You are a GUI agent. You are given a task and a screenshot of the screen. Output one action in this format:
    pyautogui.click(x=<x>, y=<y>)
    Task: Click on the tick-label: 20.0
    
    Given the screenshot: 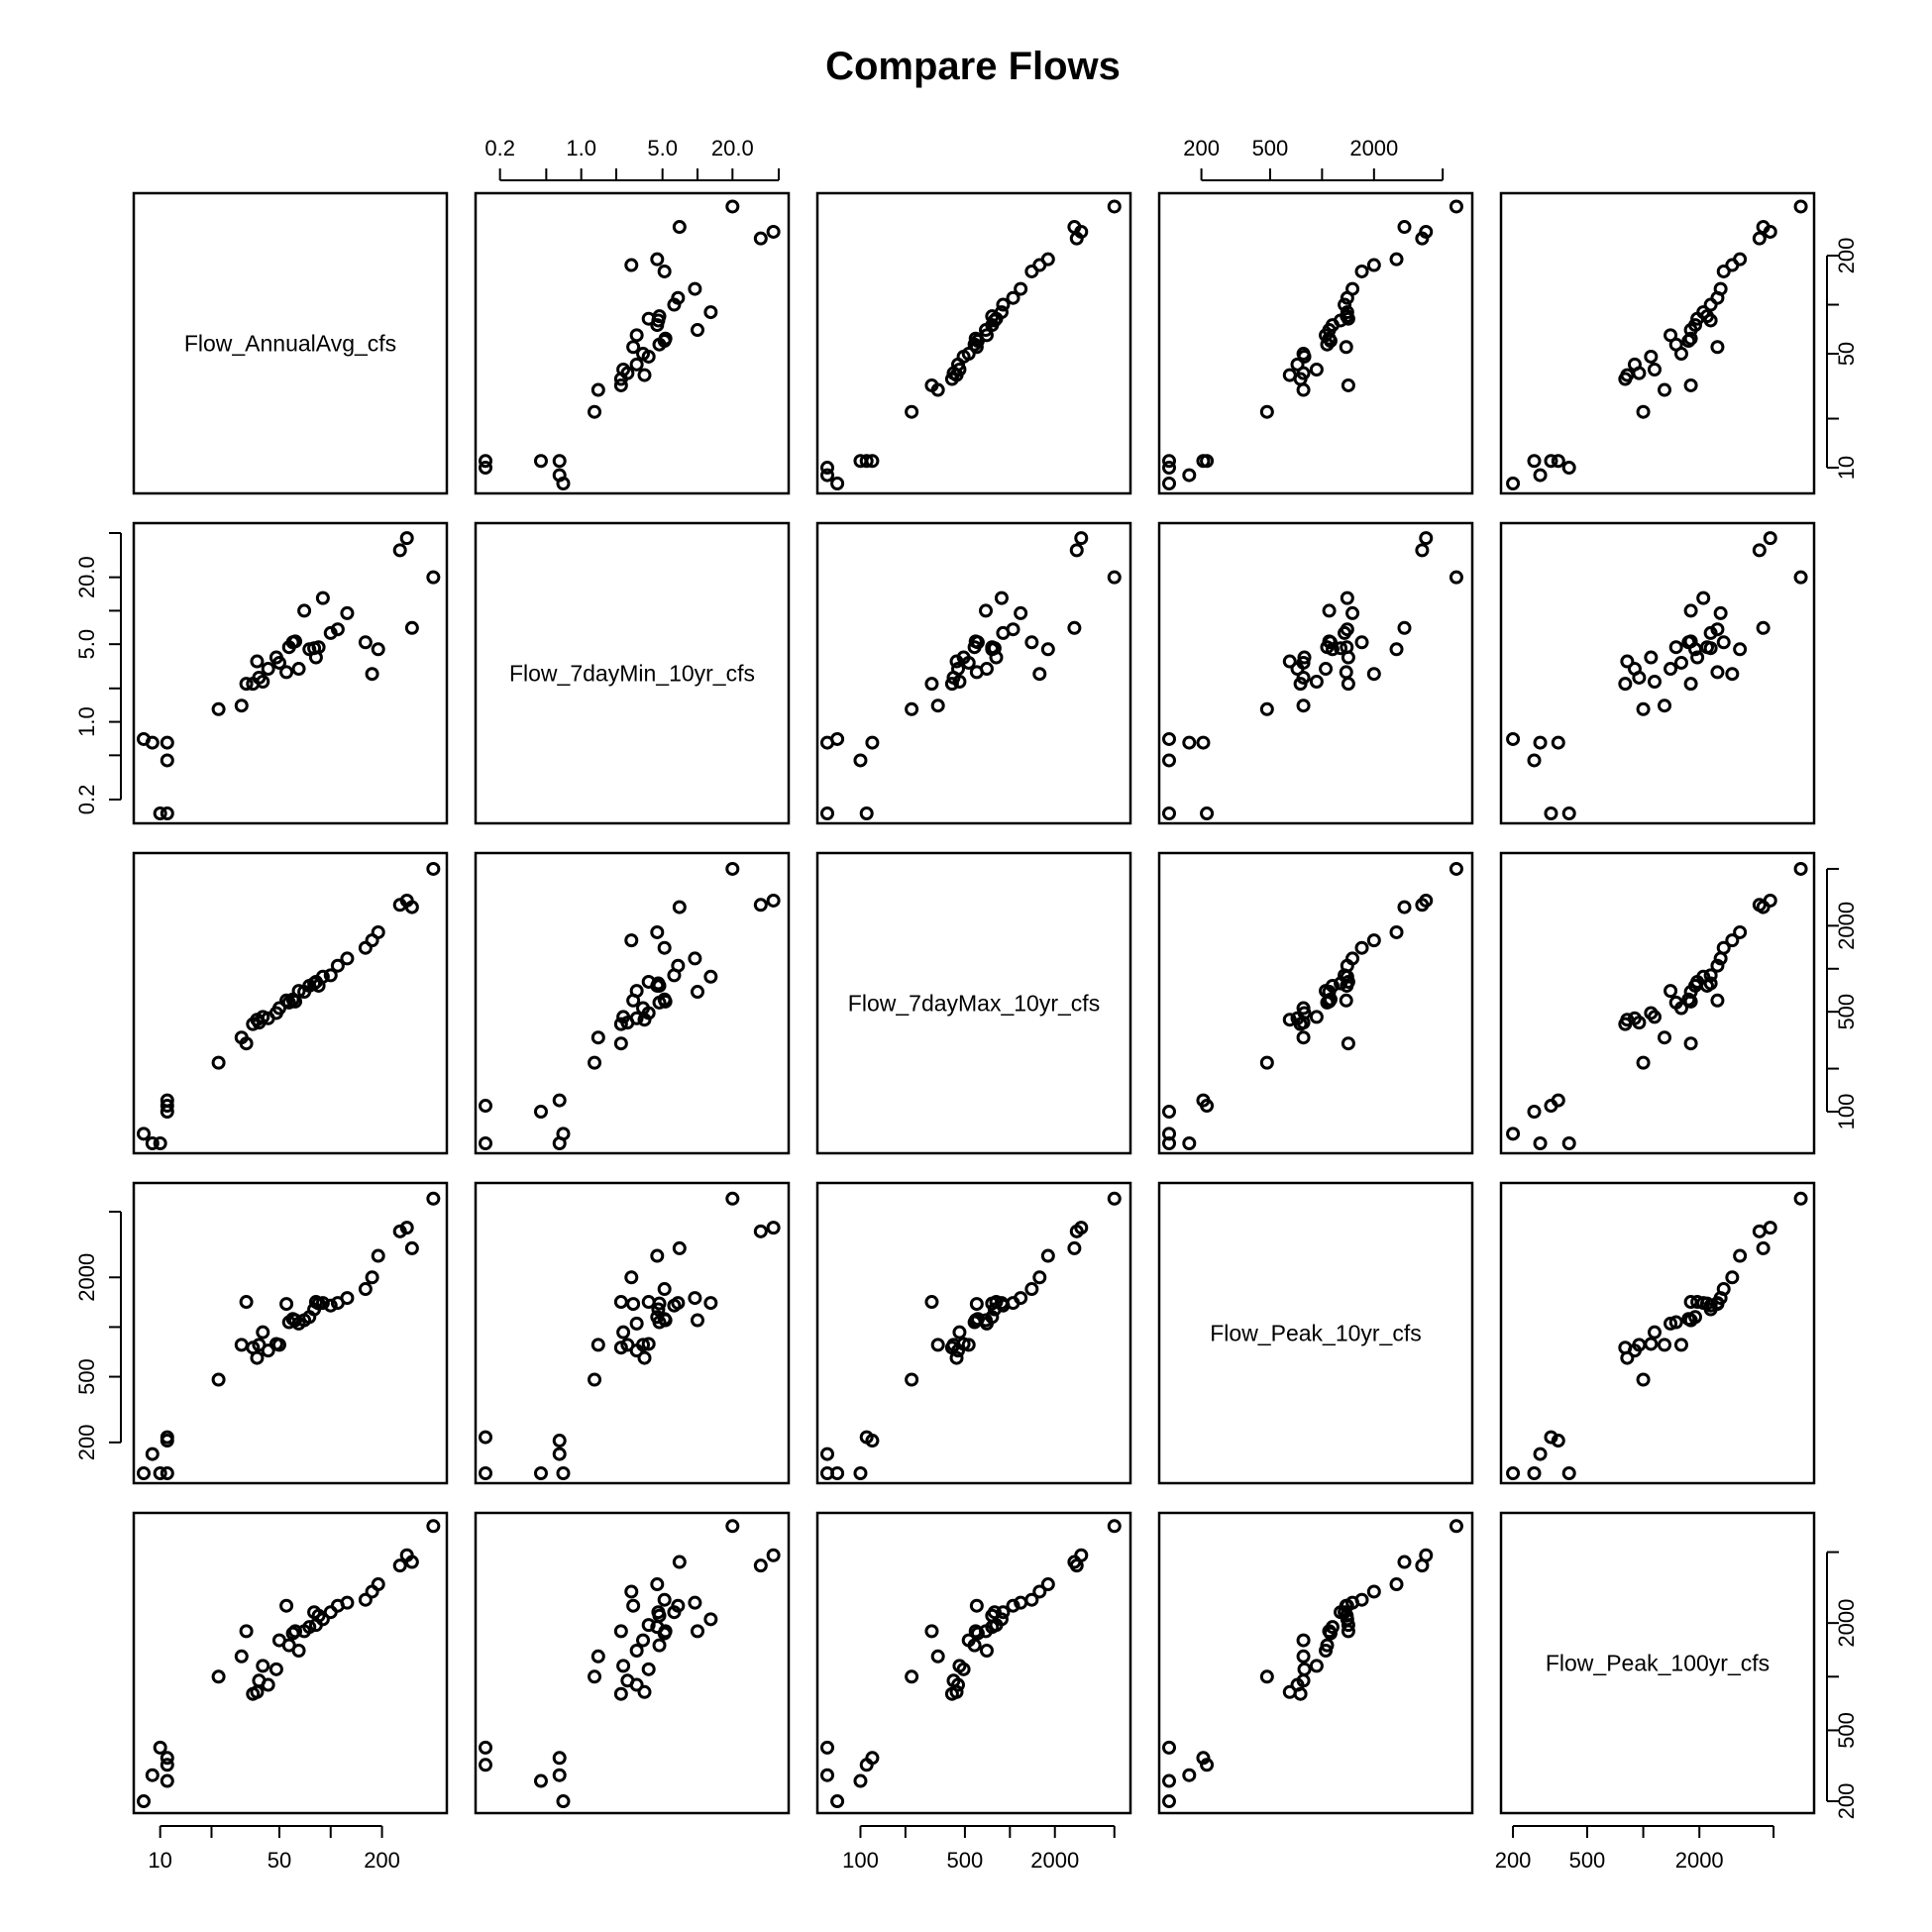 What is the action you would take?
    pyautogui.click(x=86, y=577)
    